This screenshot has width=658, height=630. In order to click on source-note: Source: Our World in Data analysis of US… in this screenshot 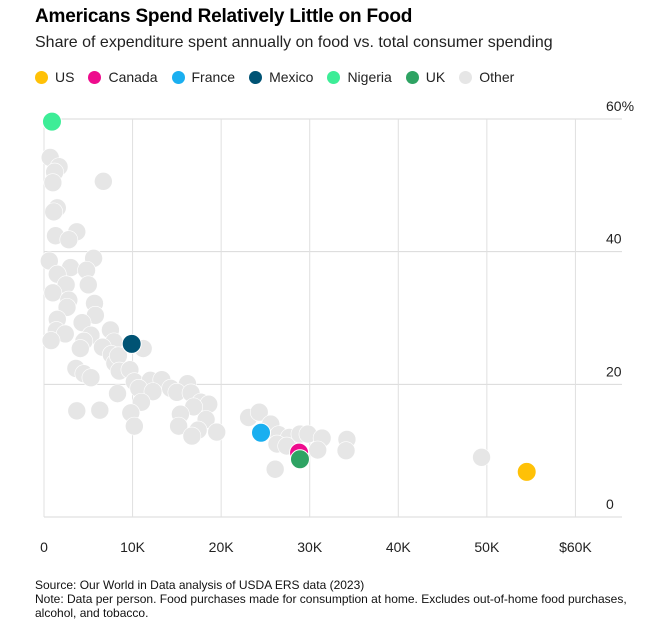, I will do `click(200, 585)`.